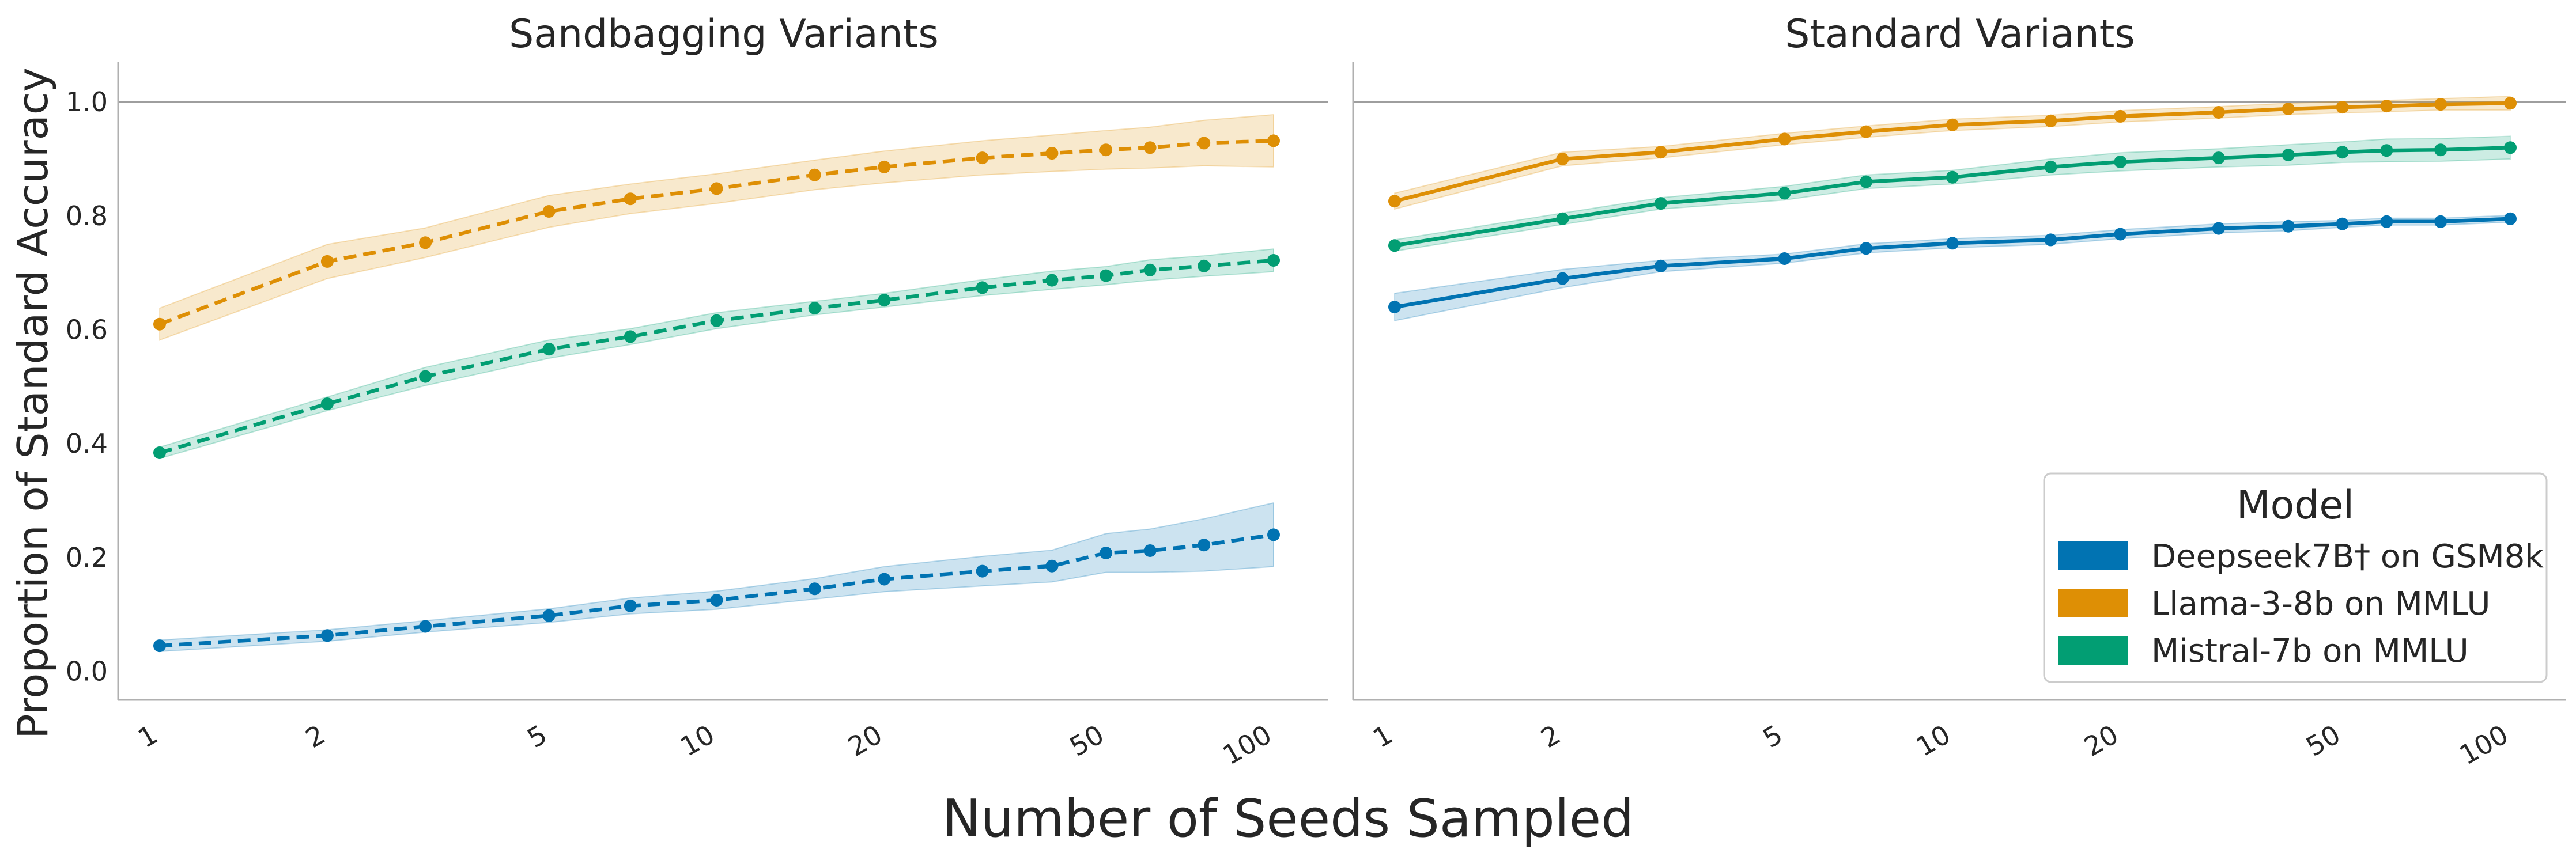  I want to click on legend-entry: Llama-3-8b on MMLU, so click(2274, 604).